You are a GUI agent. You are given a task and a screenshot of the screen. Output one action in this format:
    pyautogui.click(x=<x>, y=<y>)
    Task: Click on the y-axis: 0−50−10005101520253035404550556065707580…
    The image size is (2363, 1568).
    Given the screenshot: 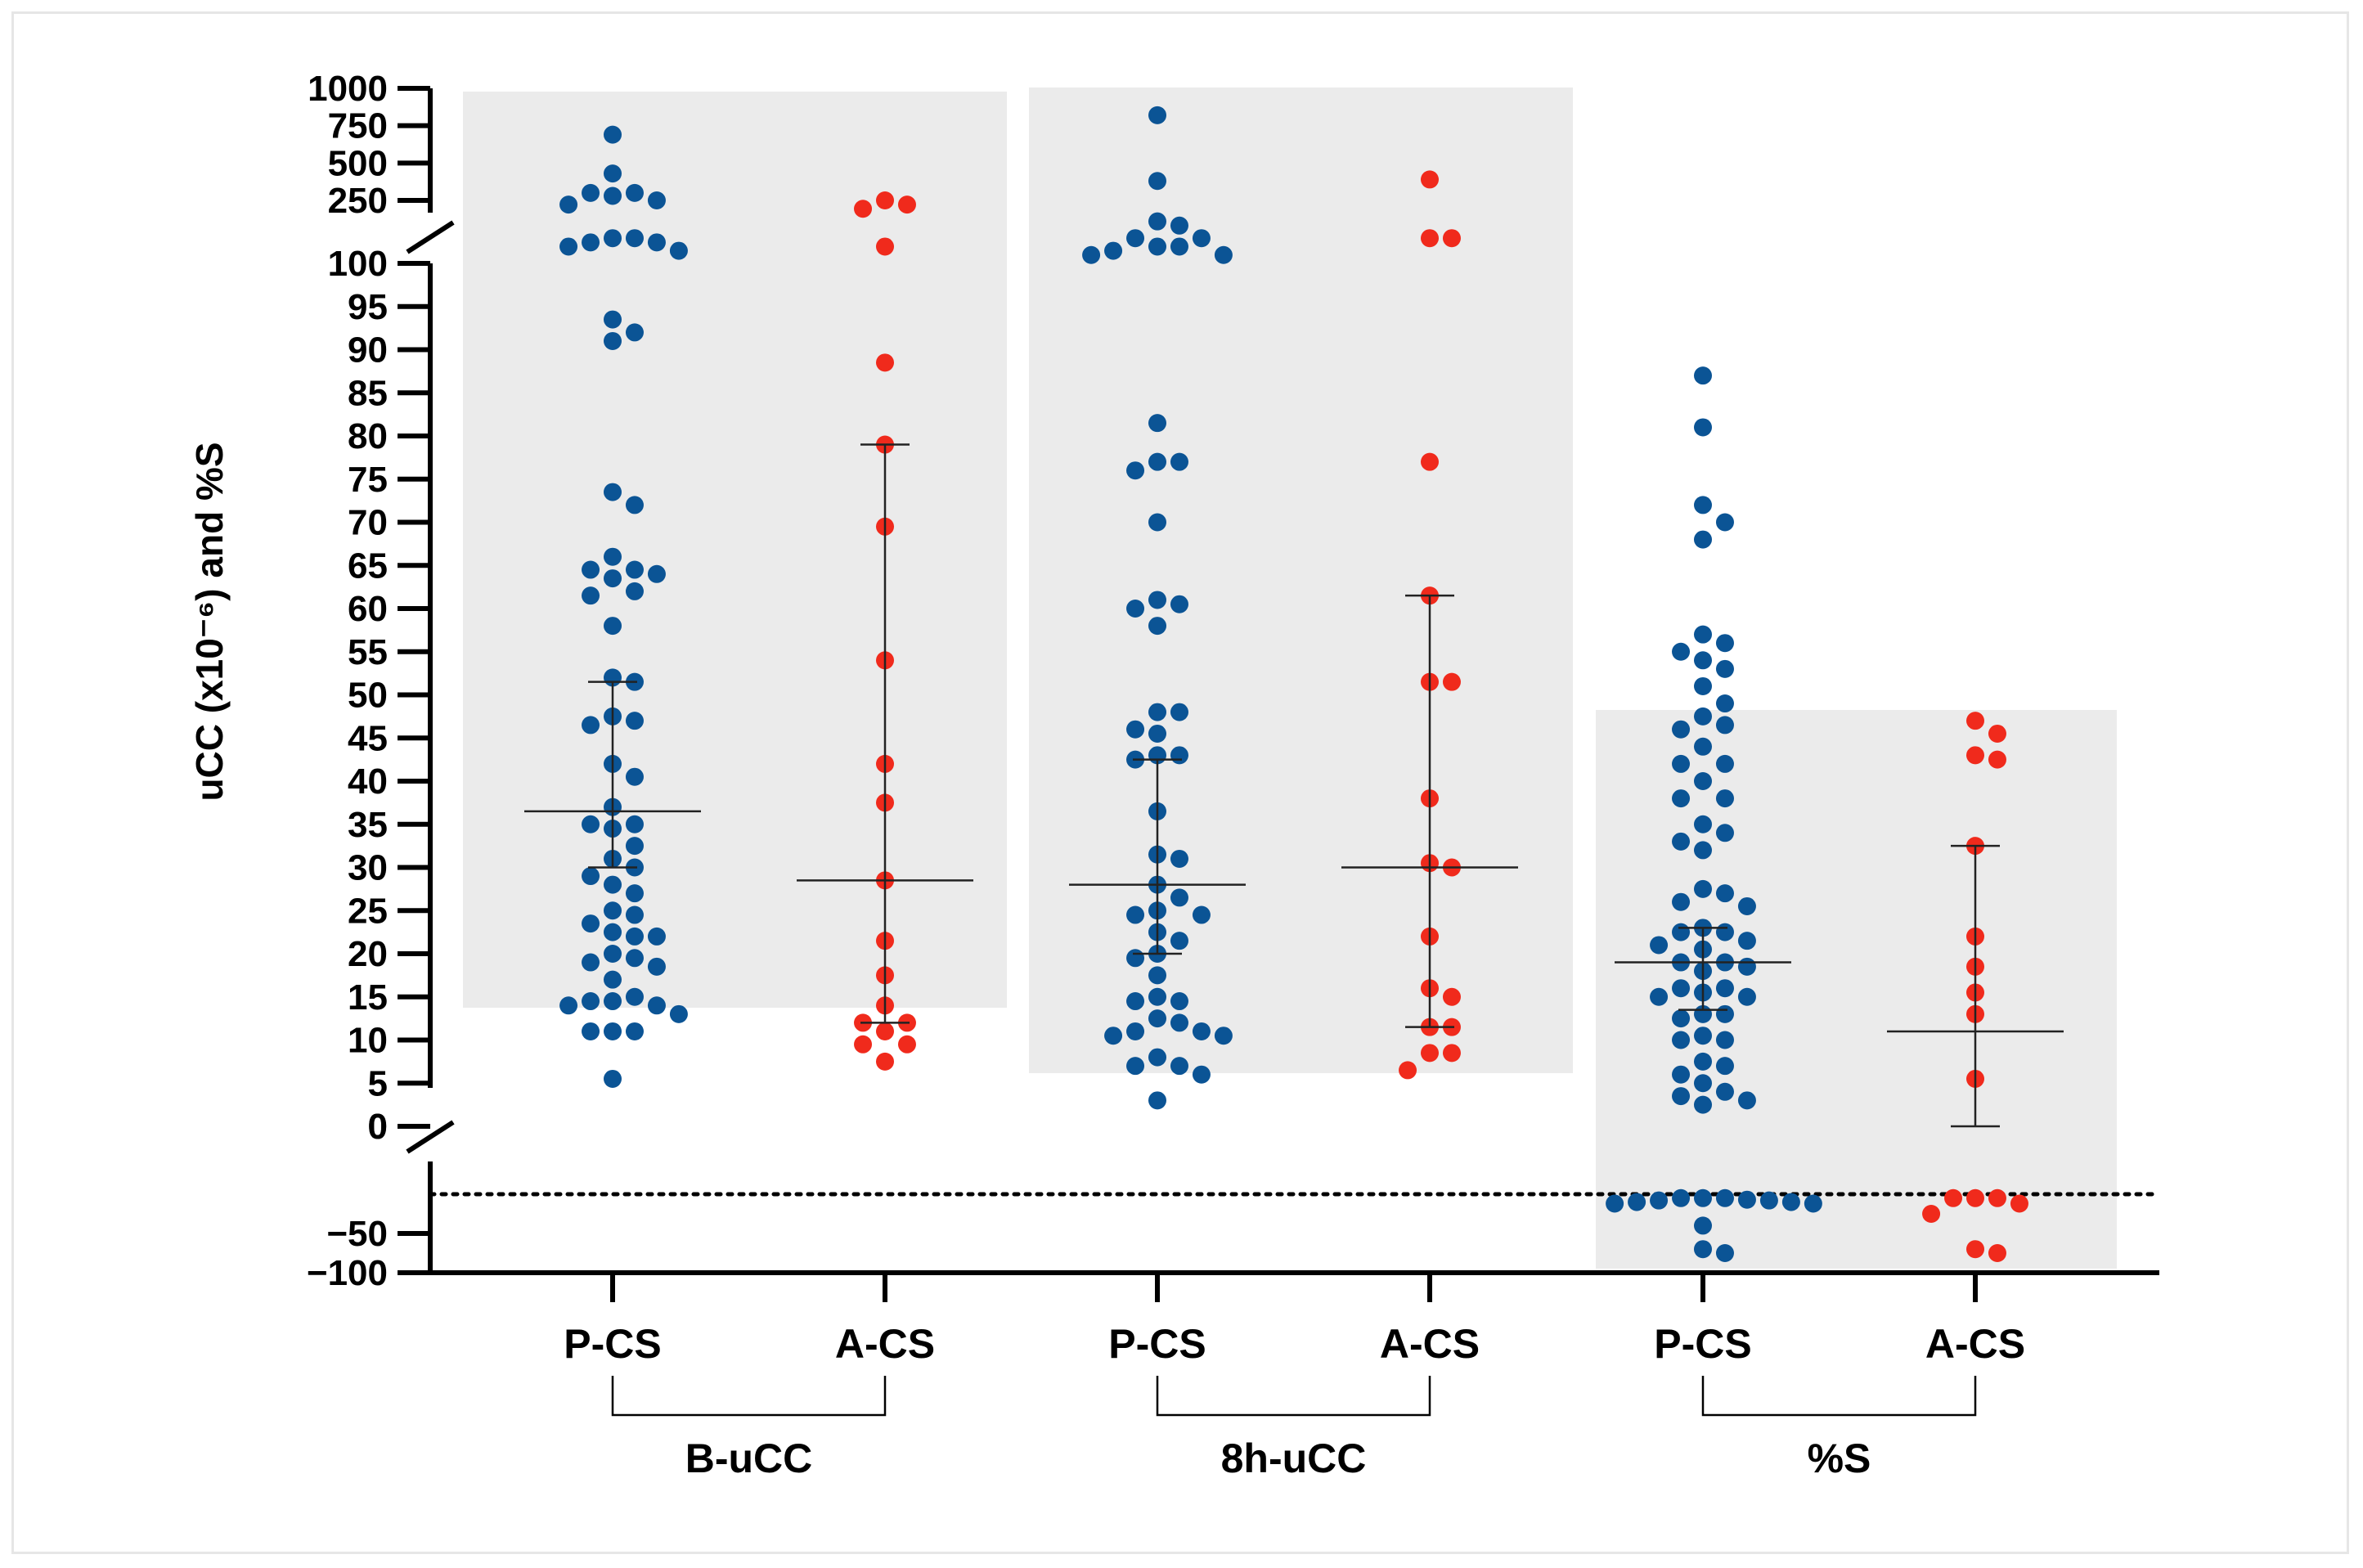 What is the action you would take?
    pyautogui.click(x=381, y=681)
    